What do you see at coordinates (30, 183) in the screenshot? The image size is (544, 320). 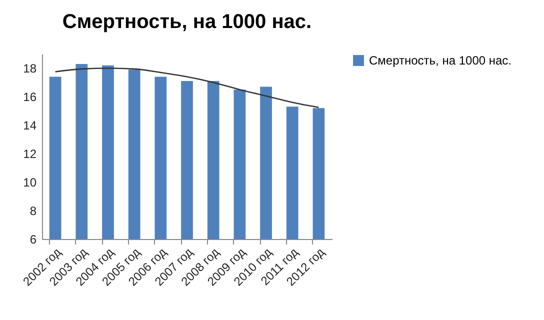 I see `y-tick-label: 10` at bounding box center [30, 183].